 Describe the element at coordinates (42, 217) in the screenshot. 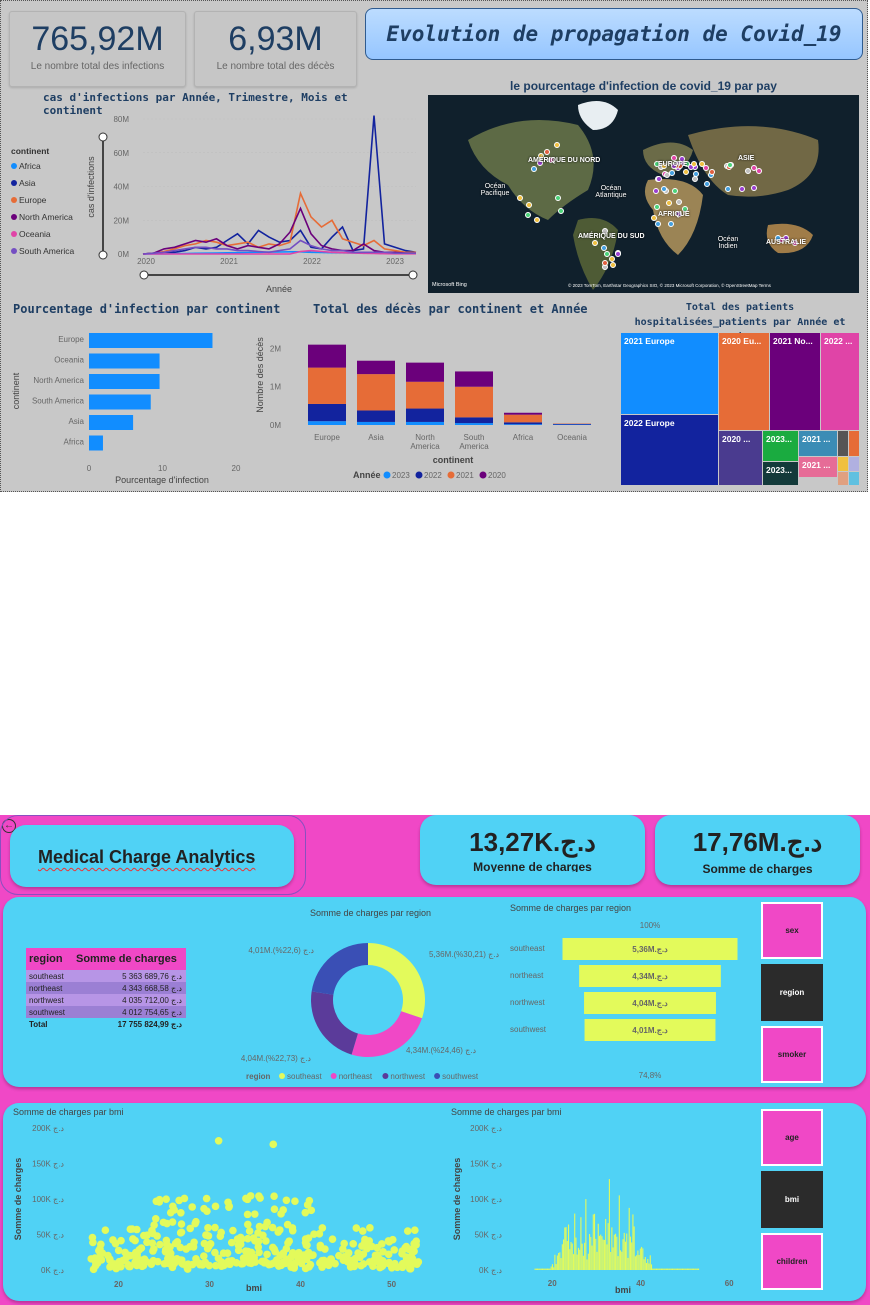

I see `legend-item: North America` at that location.